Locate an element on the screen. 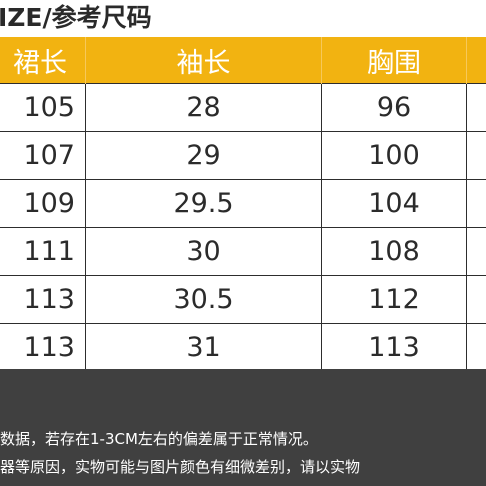 The image size is (486, 486). cell-sleeve-length: 29.5 is located at coordinates (203, 203).